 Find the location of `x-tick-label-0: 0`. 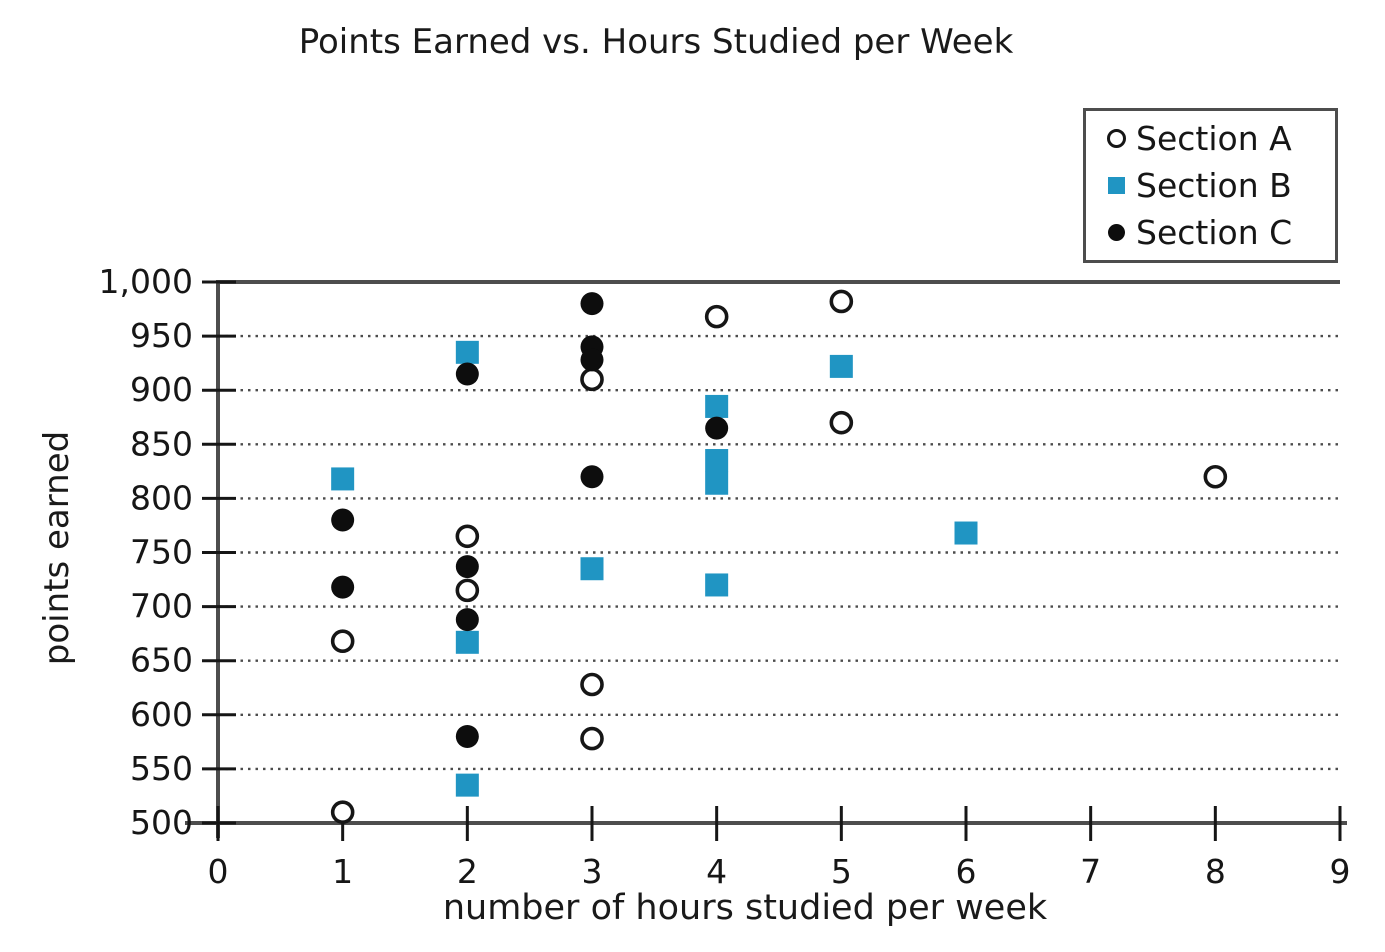

x-tick-label-0: 0 is located at coordinates (218, 871).